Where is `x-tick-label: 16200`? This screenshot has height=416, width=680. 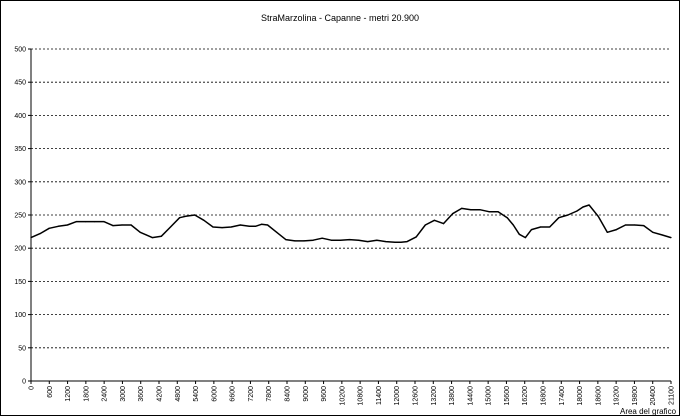
x-tick-label: 16200 is located at coordinates (525, 396).